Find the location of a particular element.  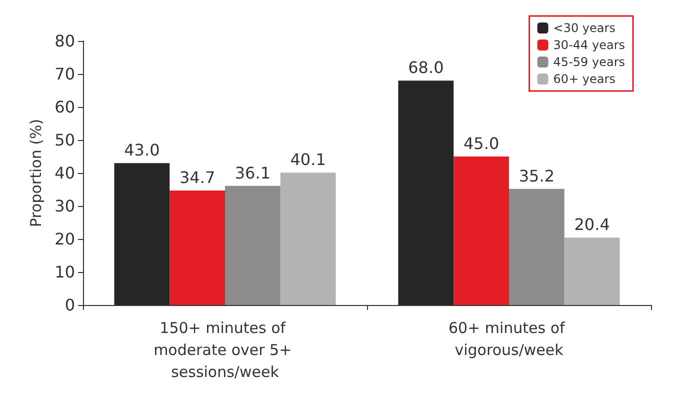

data-label: 36.1 is located at coordinates (252, 172).